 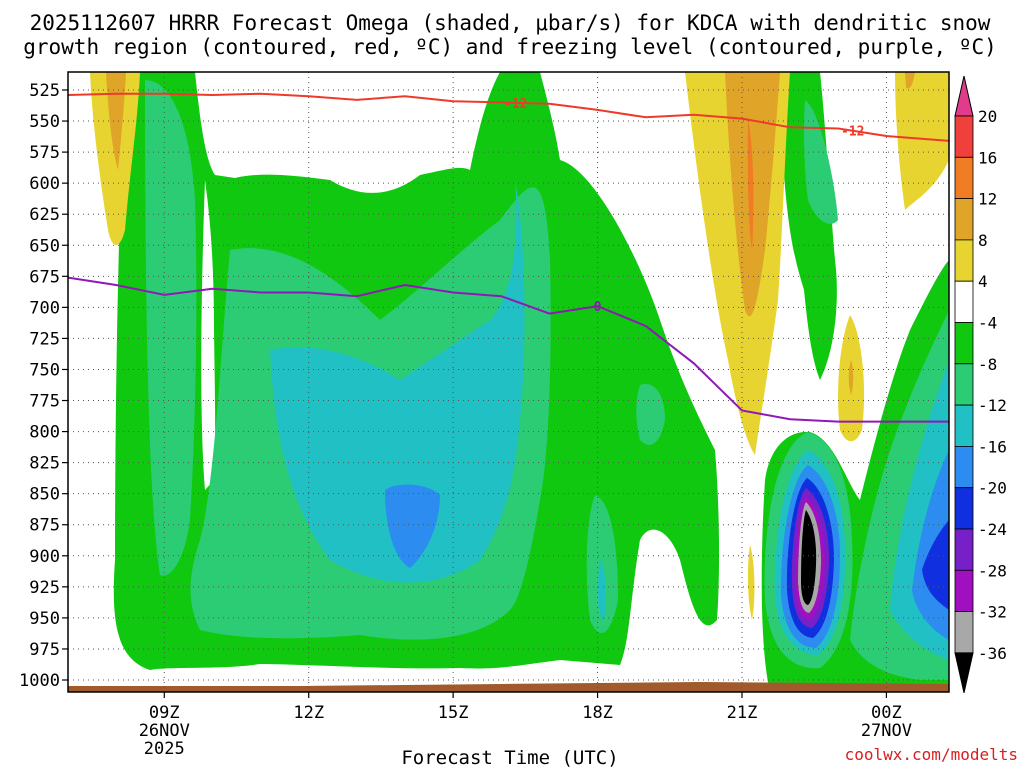 I want to click on dgz-top-contour, so click(x=508, y=117).